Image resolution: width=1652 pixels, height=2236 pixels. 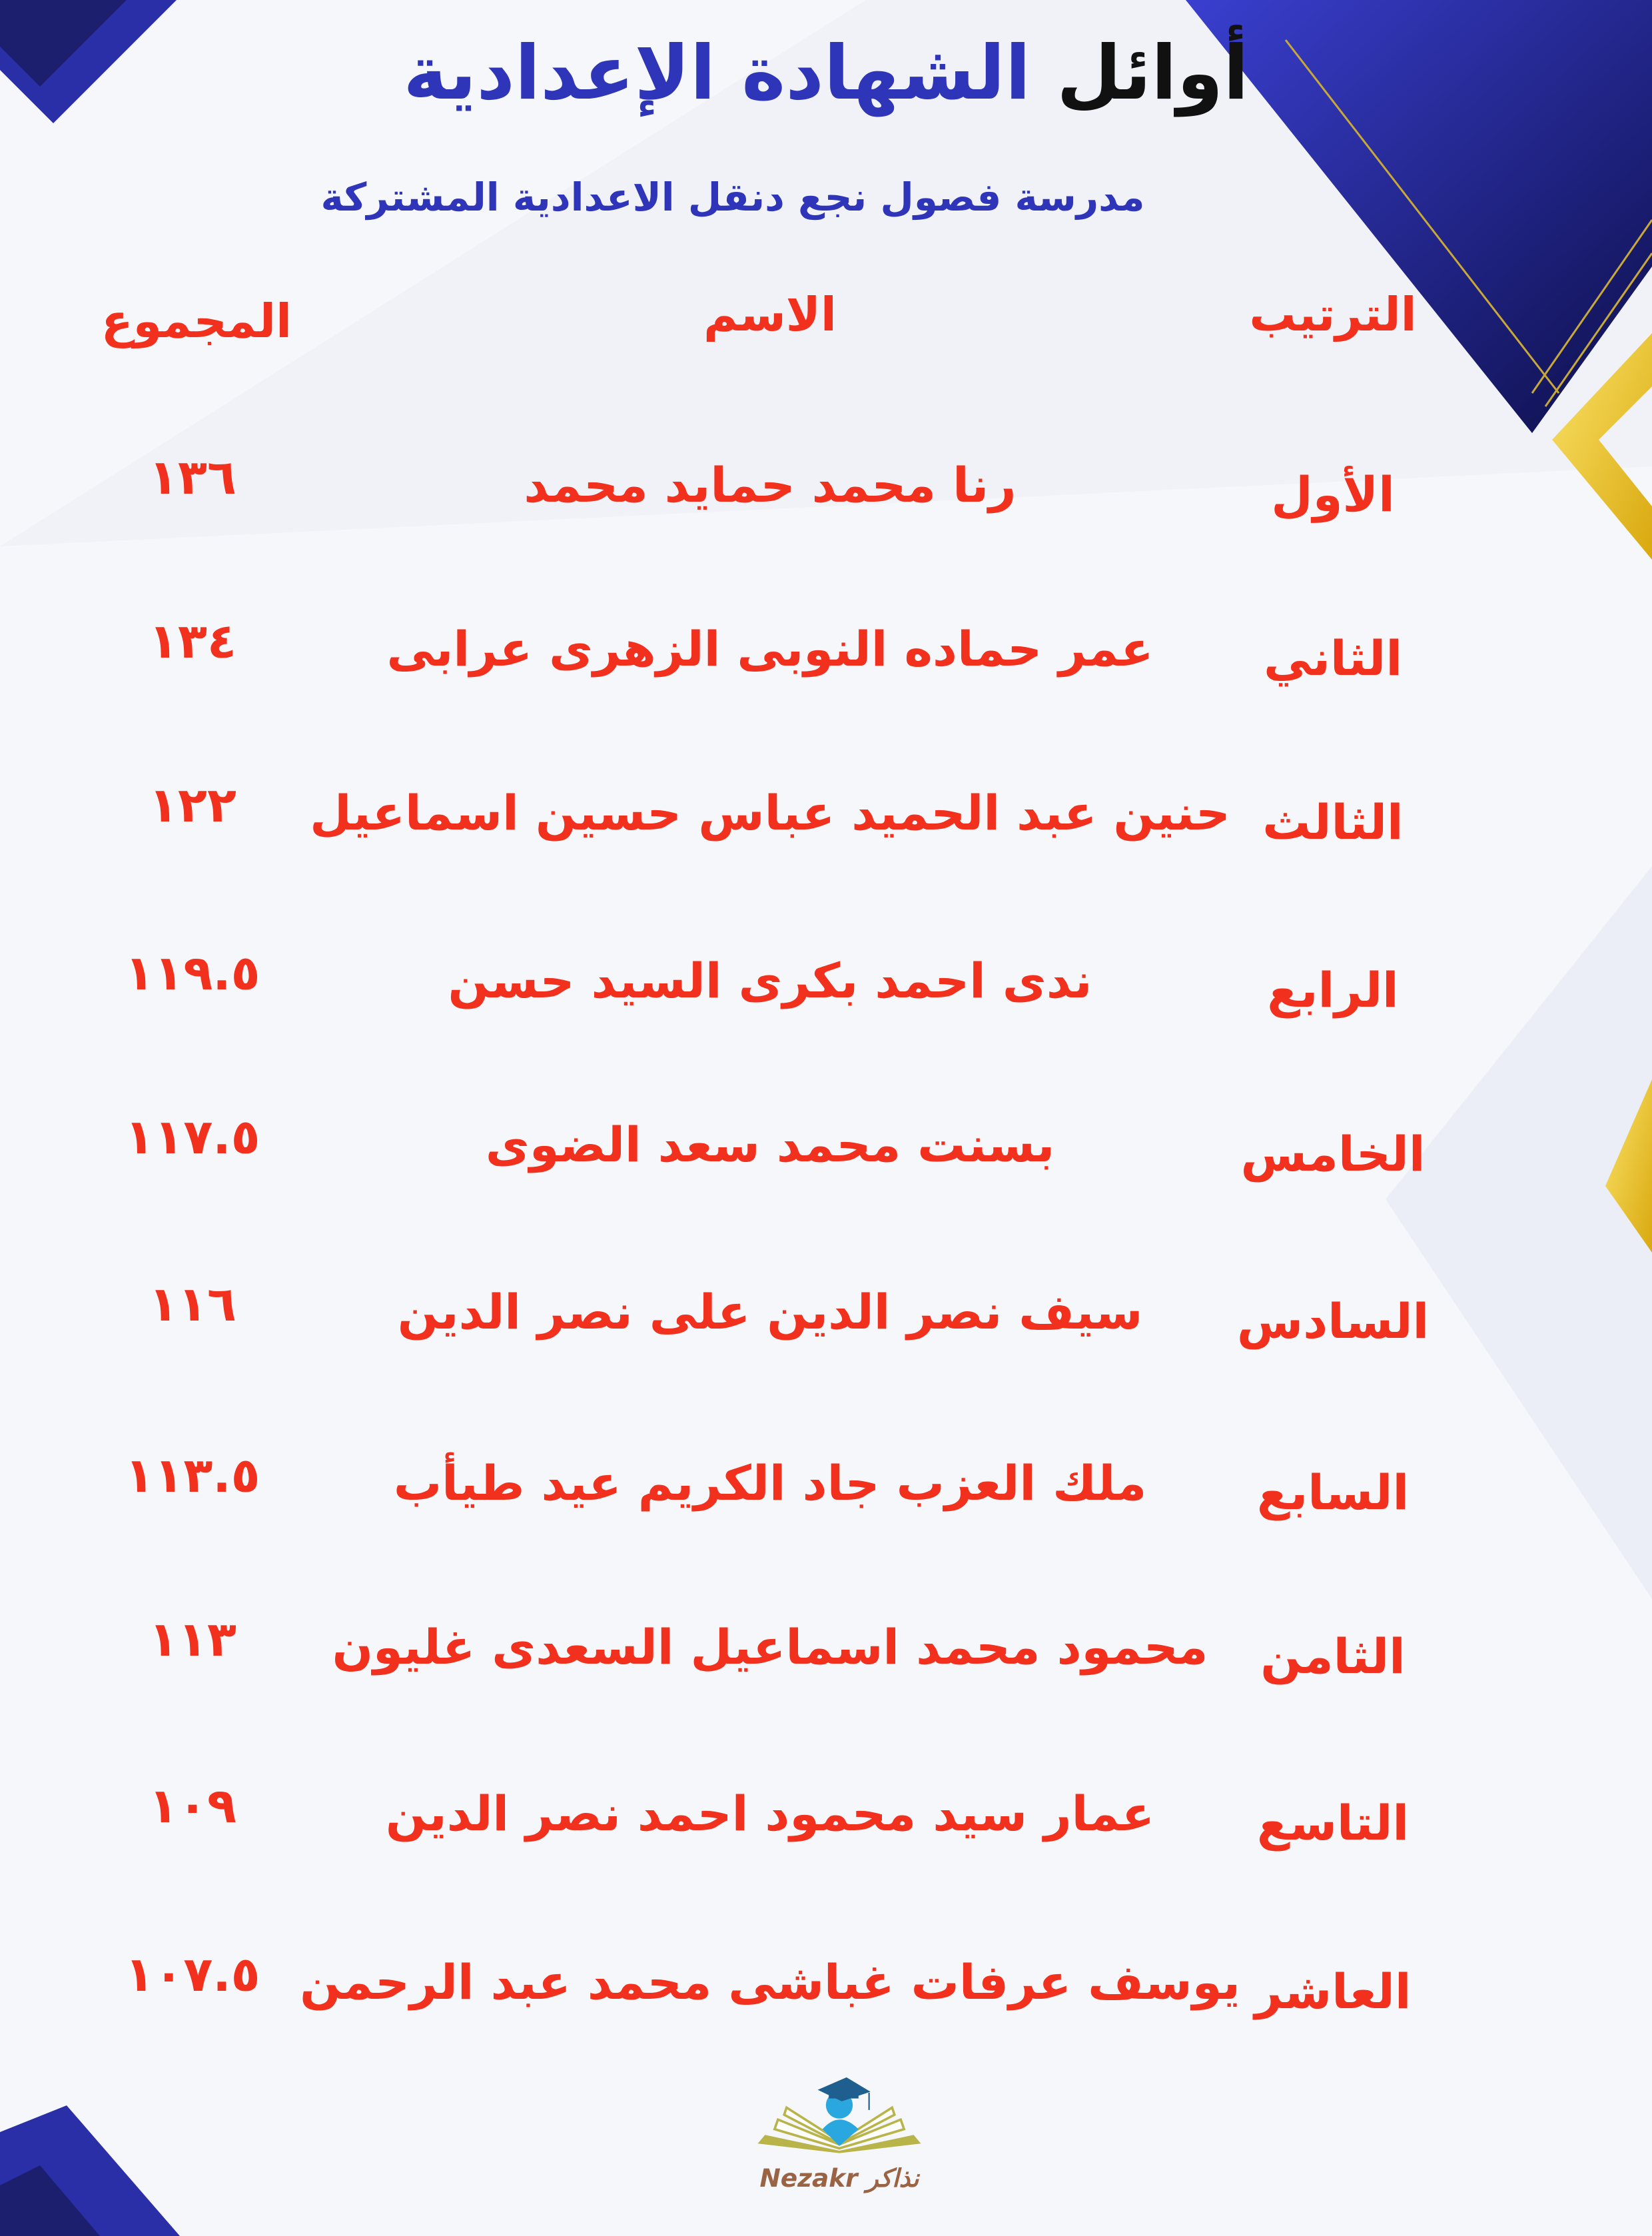 I want to click on total-cell: ١١٩.٥, so click(x=192, y=973).